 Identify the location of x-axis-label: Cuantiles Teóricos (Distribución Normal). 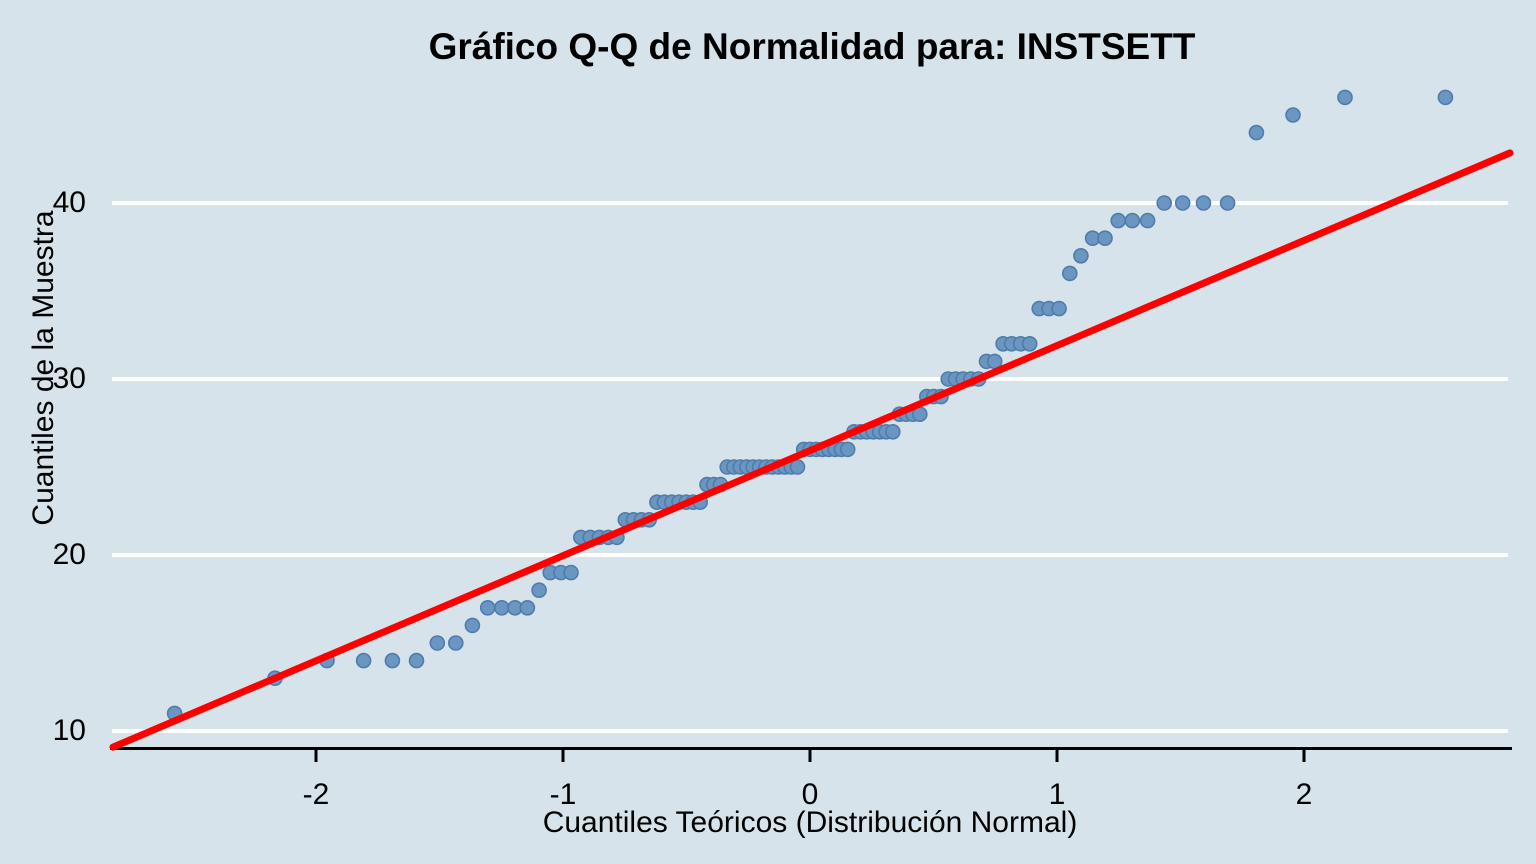
(810, 822).